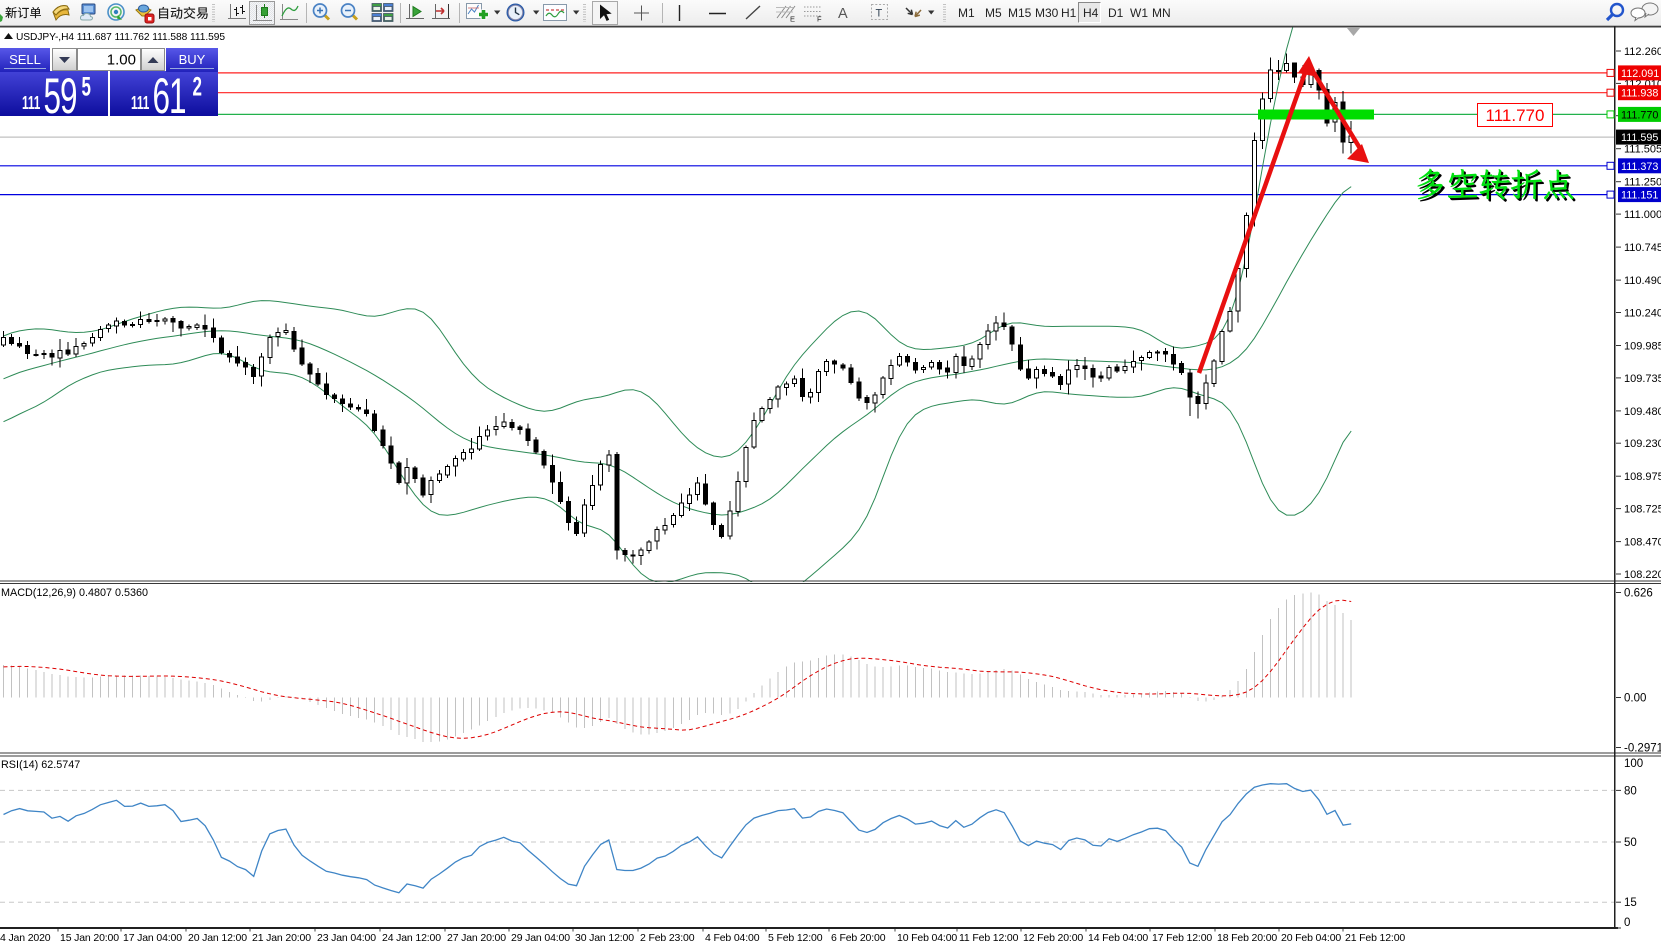 The height and width of the screenshot is (948, 1661). I want to click on svg-text: 21 Feb 12:00, so click(1375, 938).